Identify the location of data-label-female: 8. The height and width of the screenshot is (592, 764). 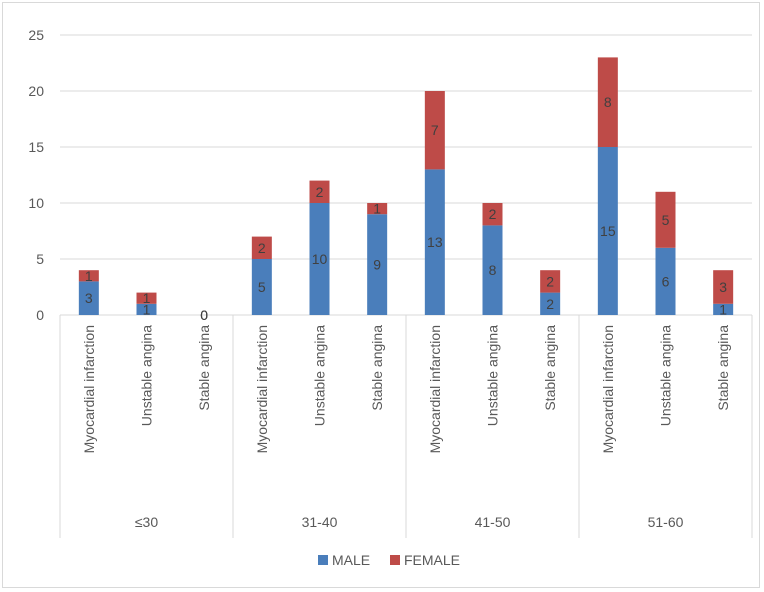
(608, 102).